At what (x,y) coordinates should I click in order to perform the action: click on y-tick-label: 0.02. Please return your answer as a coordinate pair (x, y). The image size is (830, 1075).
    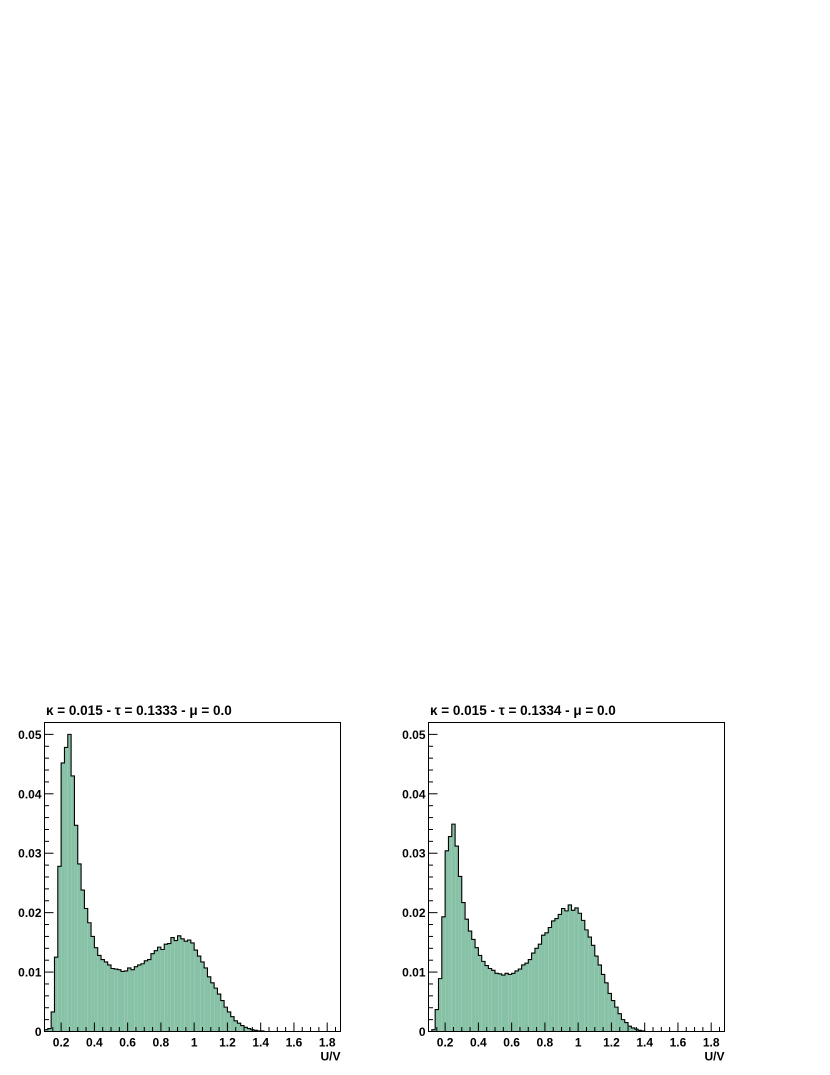
    Looking at the image, I should click on (414, 913).